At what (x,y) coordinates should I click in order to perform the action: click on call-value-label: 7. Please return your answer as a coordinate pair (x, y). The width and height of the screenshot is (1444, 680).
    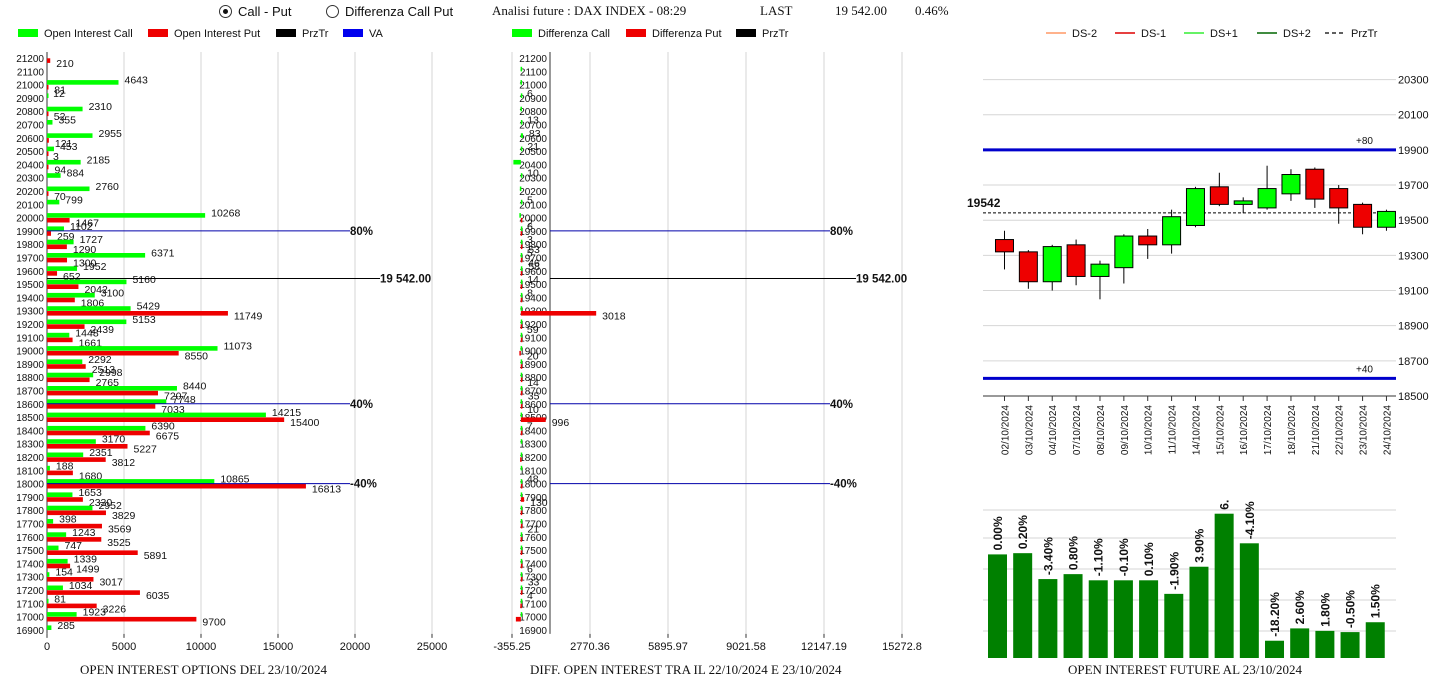
    Looking at the image, I should click on (530, 426).